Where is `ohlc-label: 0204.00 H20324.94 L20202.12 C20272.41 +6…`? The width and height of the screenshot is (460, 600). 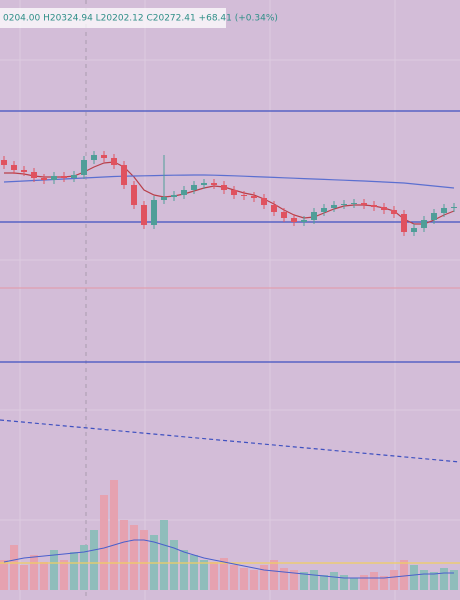 ohlc-label: 0204.00 H20324.94 L20202.12 C20272.41 +6… is located at coordinates (140, 19).